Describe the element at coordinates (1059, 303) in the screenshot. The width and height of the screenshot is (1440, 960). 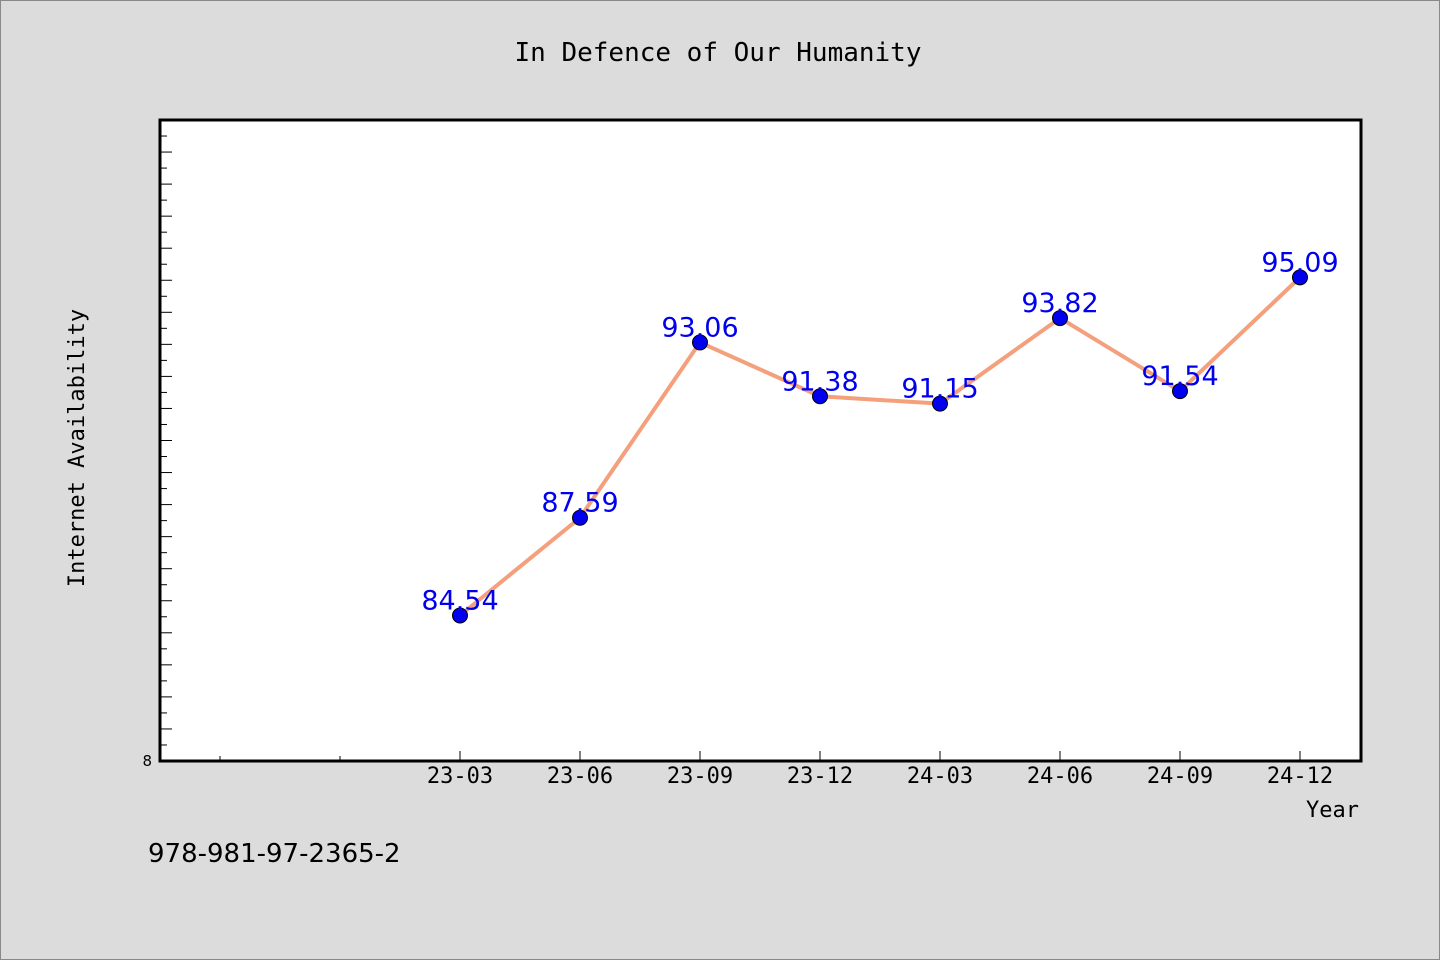
I see `data-label: 93.82` at that location.